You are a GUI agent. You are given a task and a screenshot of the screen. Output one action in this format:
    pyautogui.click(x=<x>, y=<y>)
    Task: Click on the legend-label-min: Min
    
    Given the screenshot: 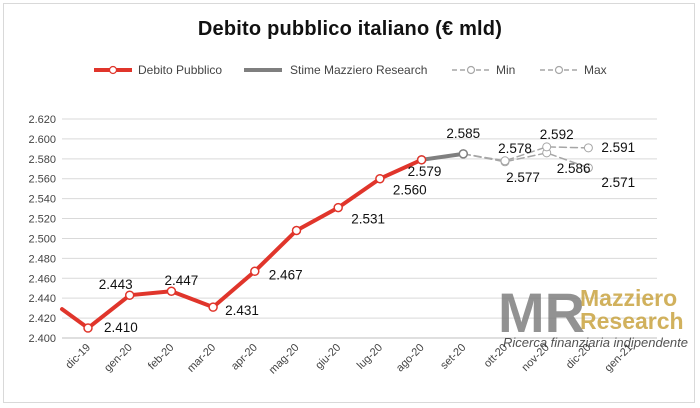 What is the action you would take?
    pyautogui.click(x=505, y=70)
    